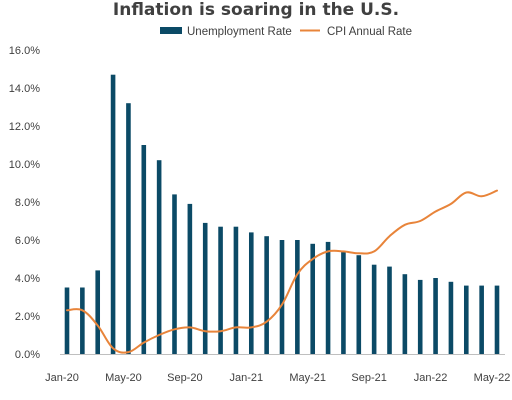 This screenshot has width=512, height=400. I want to click on chart-title: Inflation is soaring in the U.S., so click(256, 10).